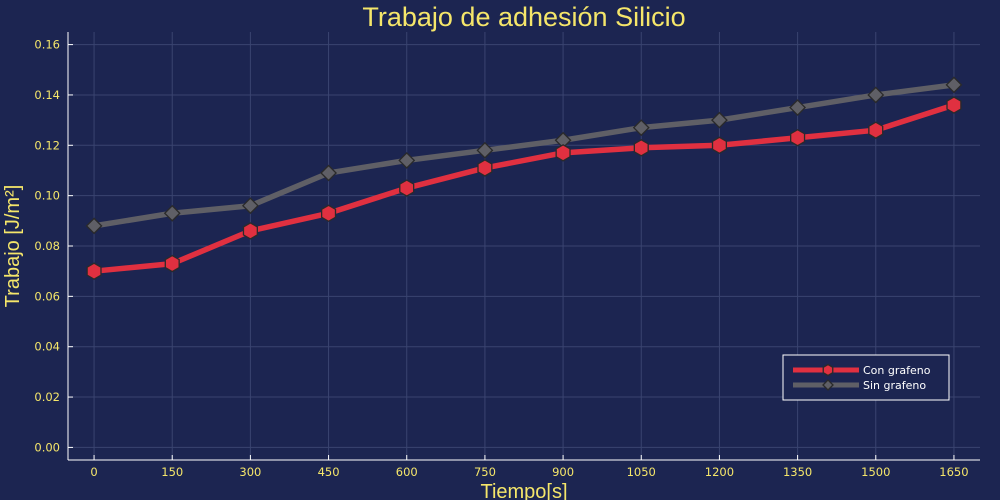 The image size is (1000, 500). I want to click on y-tick-label: 0.00, so click(47, 447).